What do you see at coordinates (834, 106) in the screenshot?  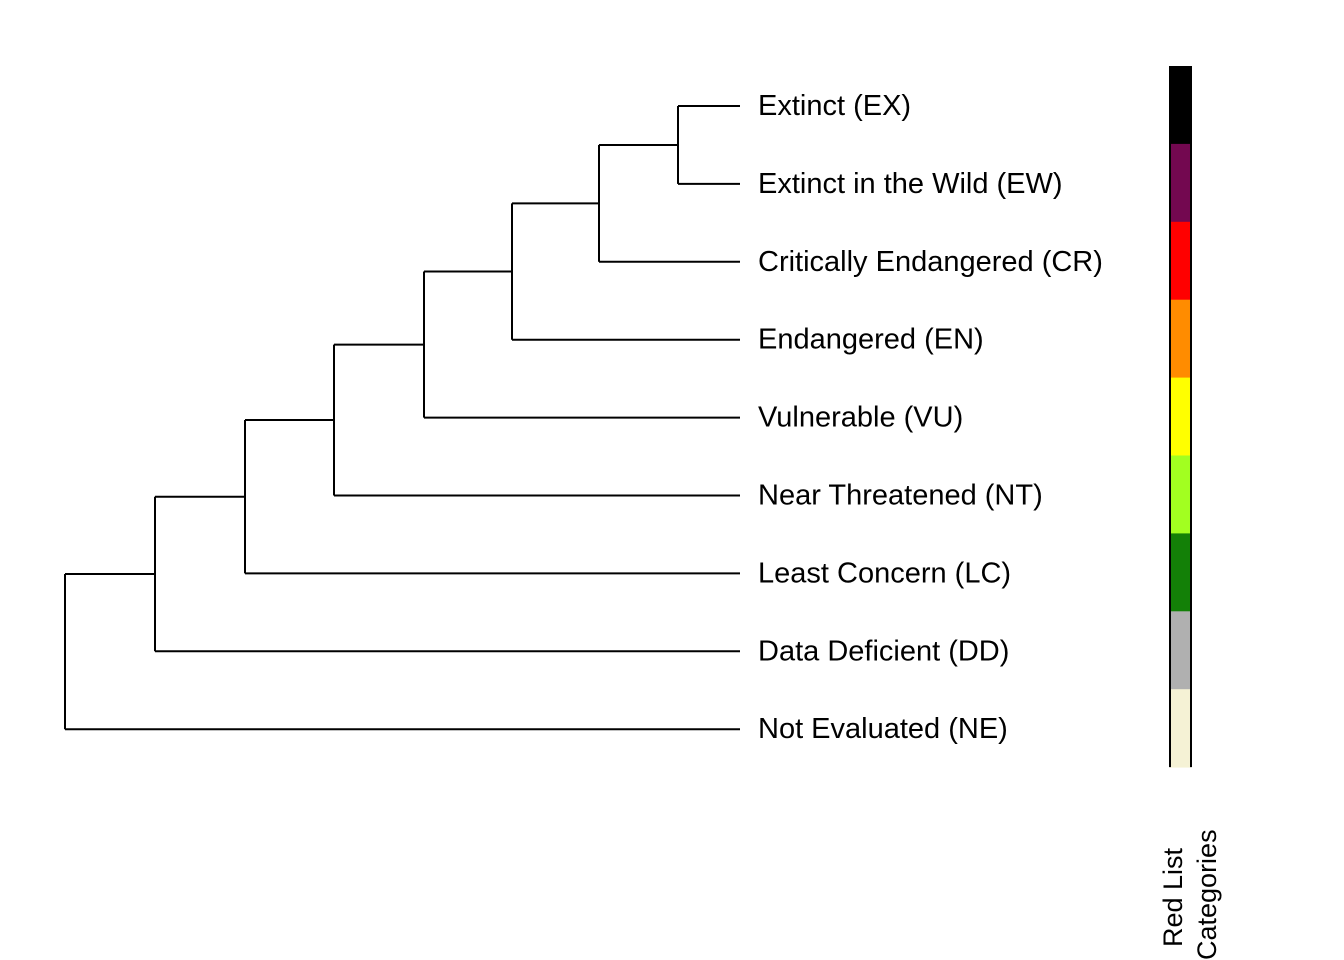 I see `leaf-label-ex: Extinct (EX)` at bounding box center [834, 106].